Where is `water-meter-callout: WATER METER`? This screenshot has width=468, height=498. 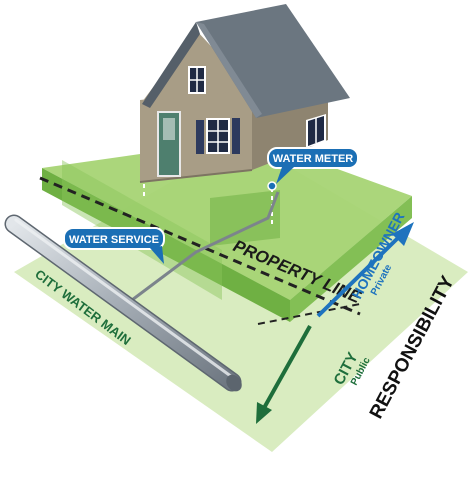 water-meter-callout: WATER METER is located at coordinates (313, 165).